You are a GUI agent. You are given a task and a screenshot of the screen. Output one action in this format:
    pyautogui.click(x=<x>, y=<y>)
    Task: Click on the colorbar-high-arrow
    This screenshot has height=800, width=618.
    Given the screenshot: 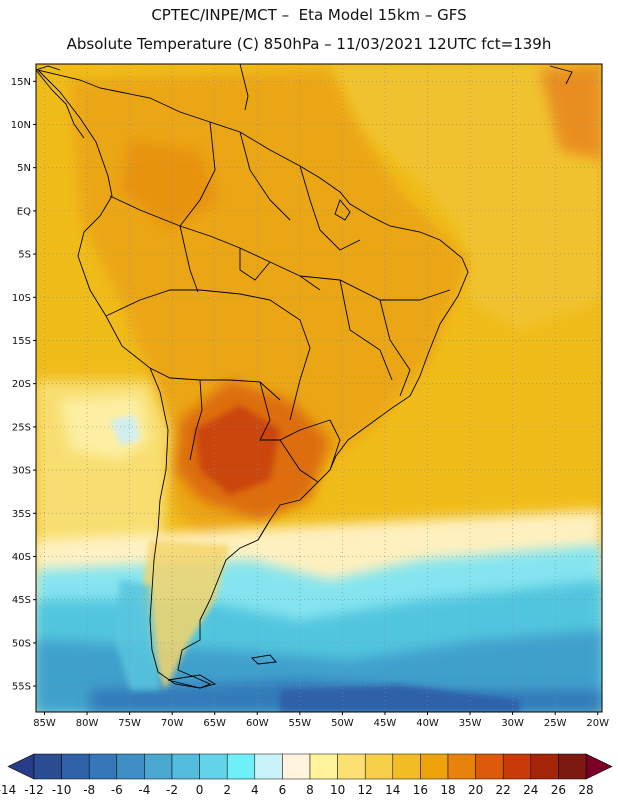 What is the action you would take?
    pyautogui.click(x=599, y=766)
    